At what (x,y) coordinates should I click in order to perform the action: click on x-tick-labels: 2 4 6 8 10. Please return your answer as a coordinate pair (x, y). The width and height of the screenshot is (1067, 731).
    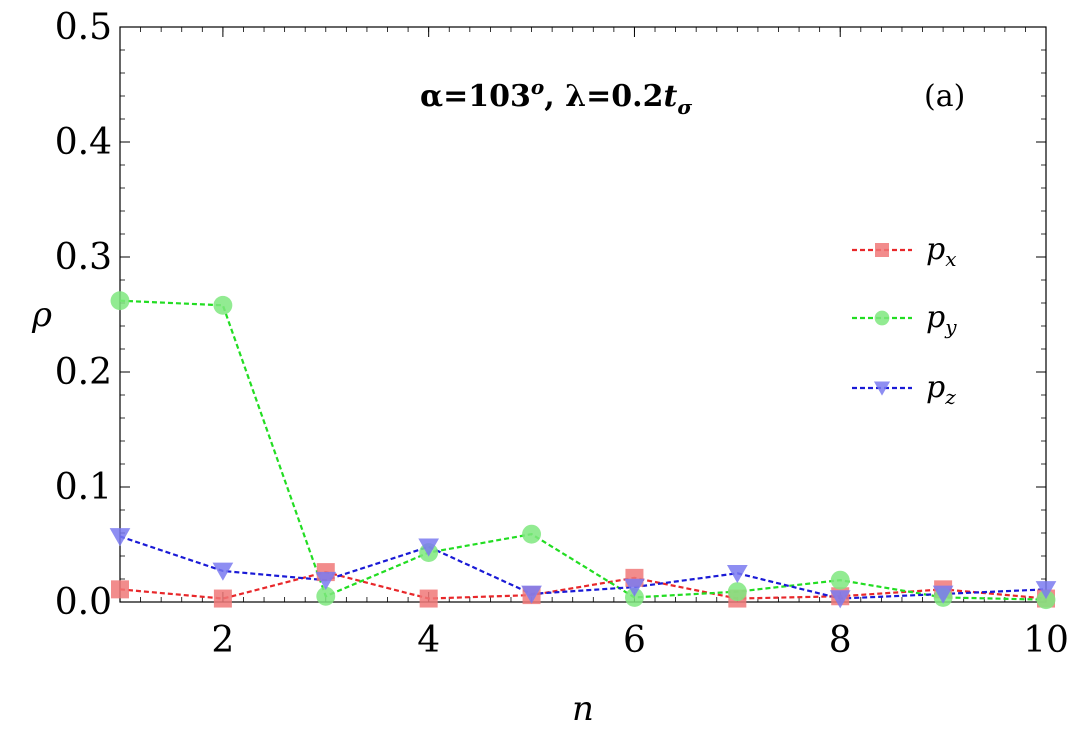
    Looking at the image, I should click on (639, 640).